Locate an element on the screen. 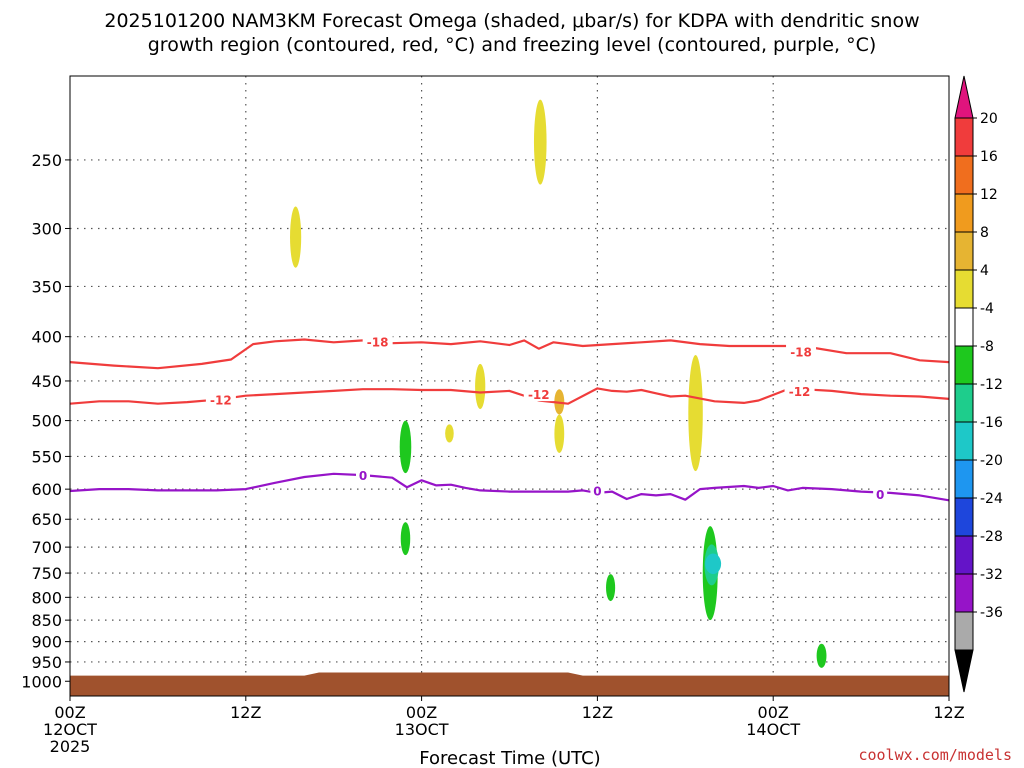 The image size is (1024, 768). colorbar-label-0: 20 is located at coordinates (989, 119).